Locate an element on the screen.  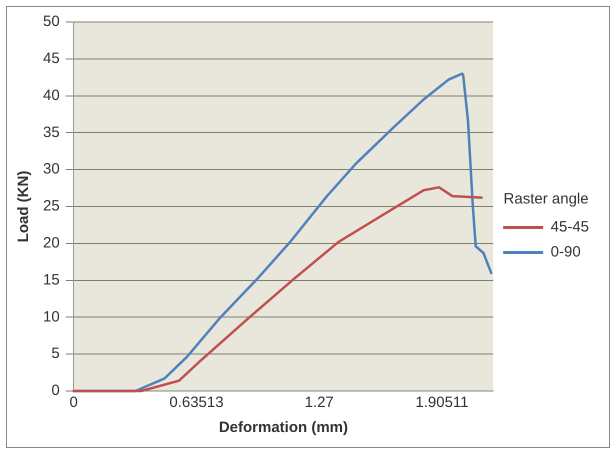
legend-label: 0-90 is located at coordinates (565, 252).